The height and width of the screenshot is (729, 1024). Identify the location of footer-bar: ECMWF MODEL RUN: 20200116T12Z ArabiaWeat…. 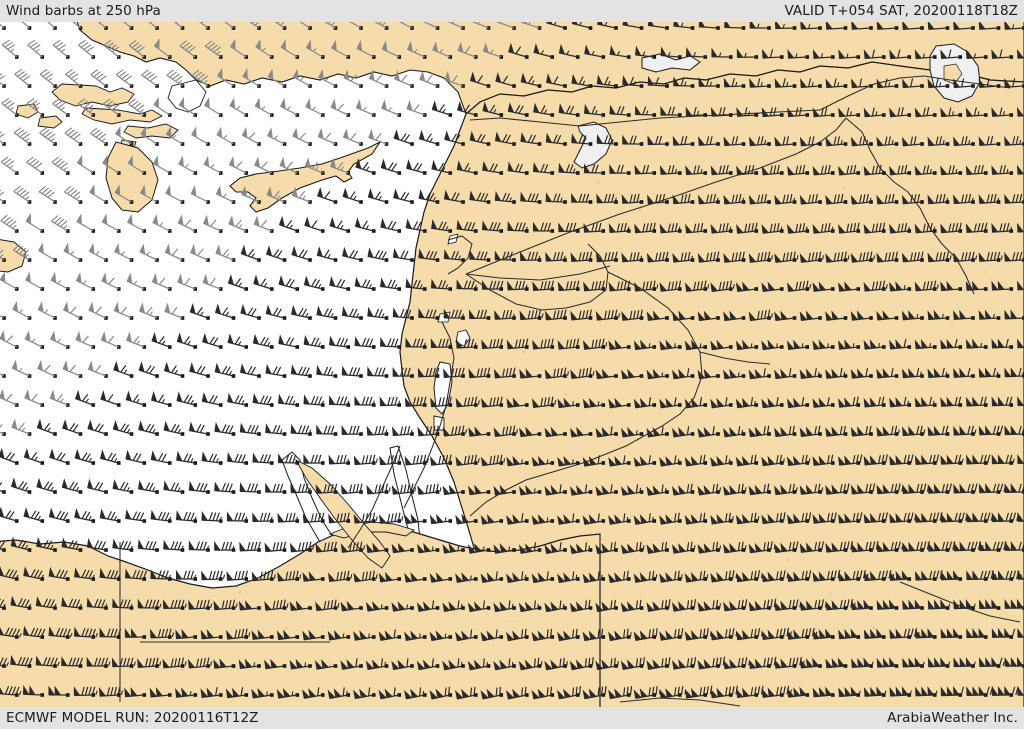
(512, 718).